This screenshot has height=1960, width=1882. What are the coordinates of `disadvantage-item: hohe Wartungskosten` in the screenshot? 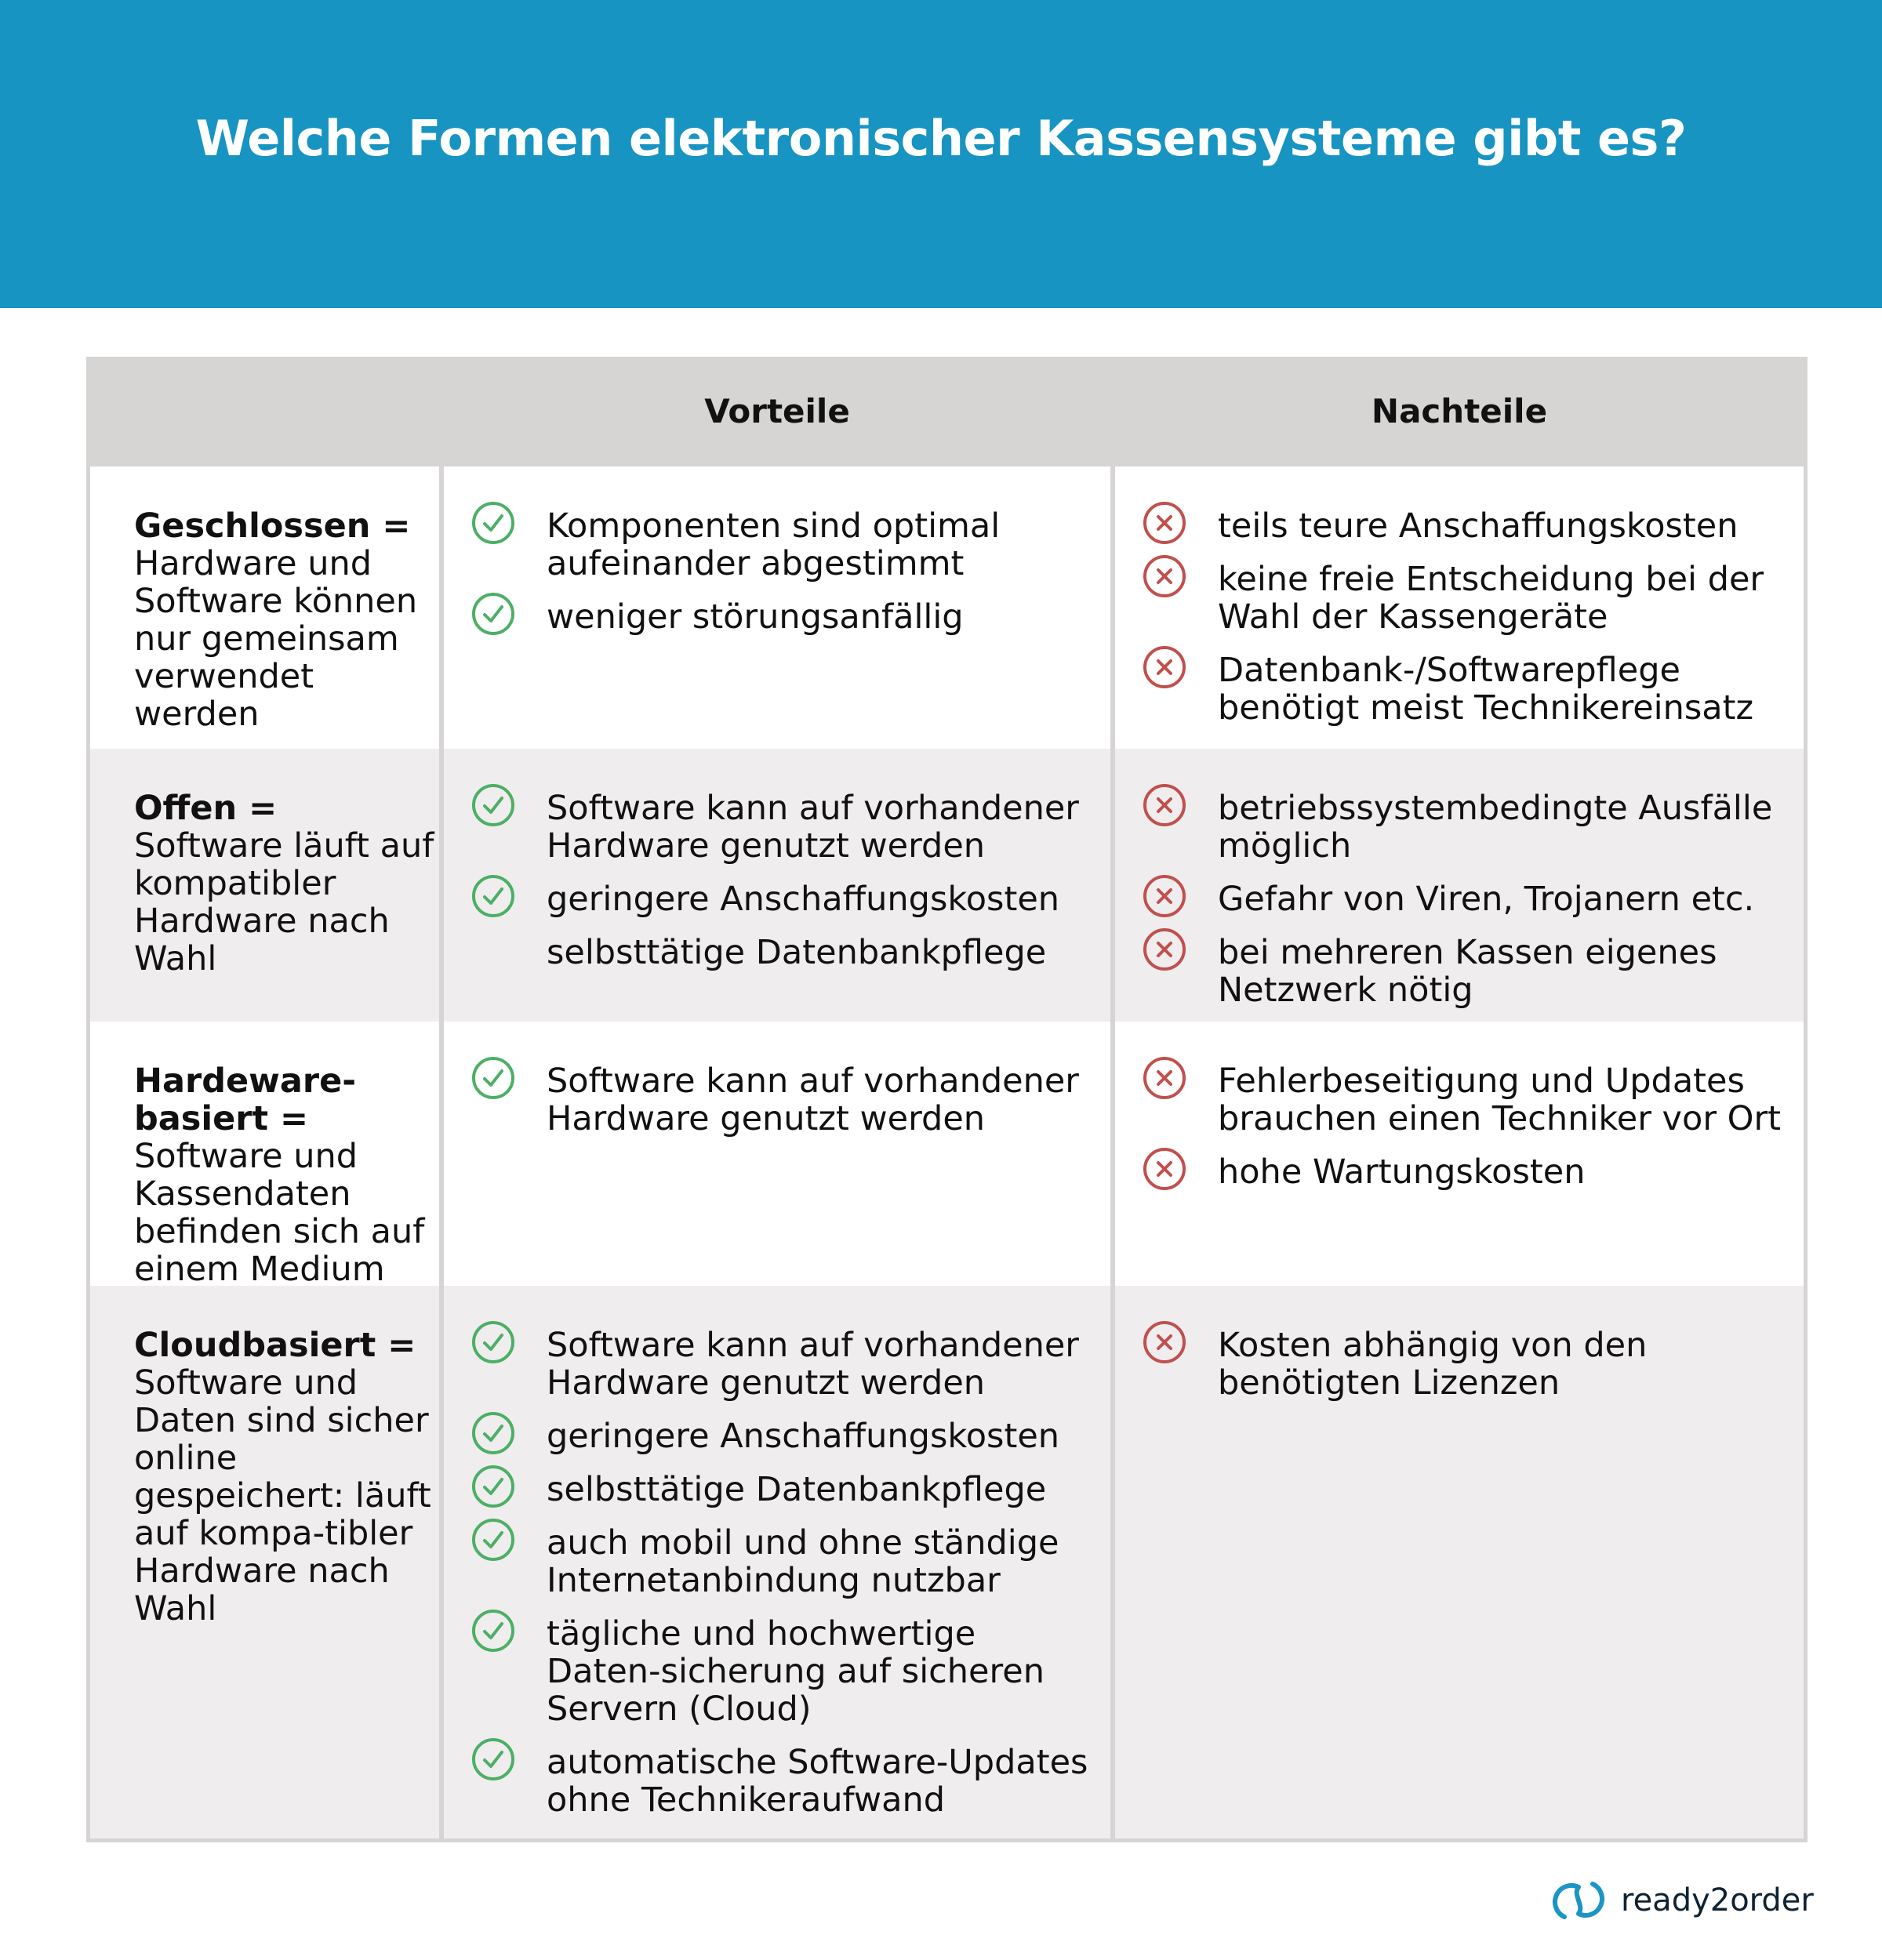 It's located at (1465, 1170).